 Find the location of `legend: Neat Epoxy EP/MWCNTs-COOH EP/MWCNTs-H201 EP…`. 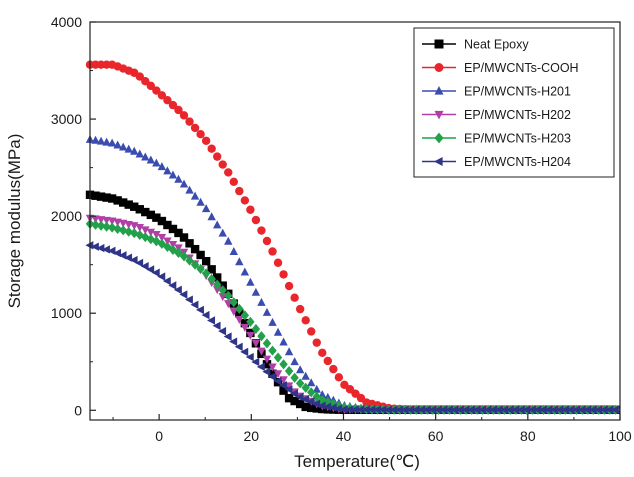

legend: Neat Epoxy EP/MWCNTs-COOH EP/MWCNTs-H201 EP… is located at coordinates (514, 102).